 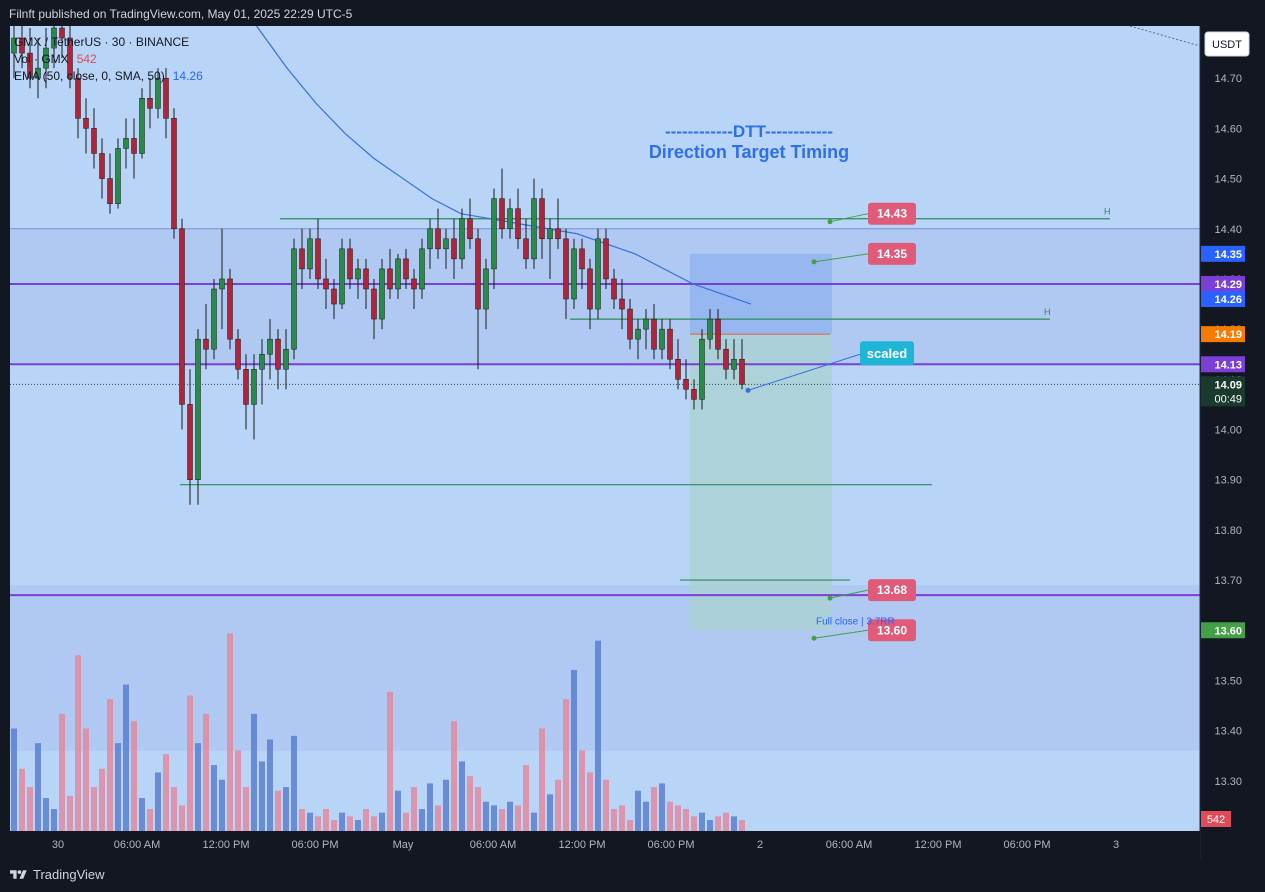 What do you see at coordinates (863, 630) in the screenshot?
I see `target-label-1360: 13.60` at bounding box center [863, 630].